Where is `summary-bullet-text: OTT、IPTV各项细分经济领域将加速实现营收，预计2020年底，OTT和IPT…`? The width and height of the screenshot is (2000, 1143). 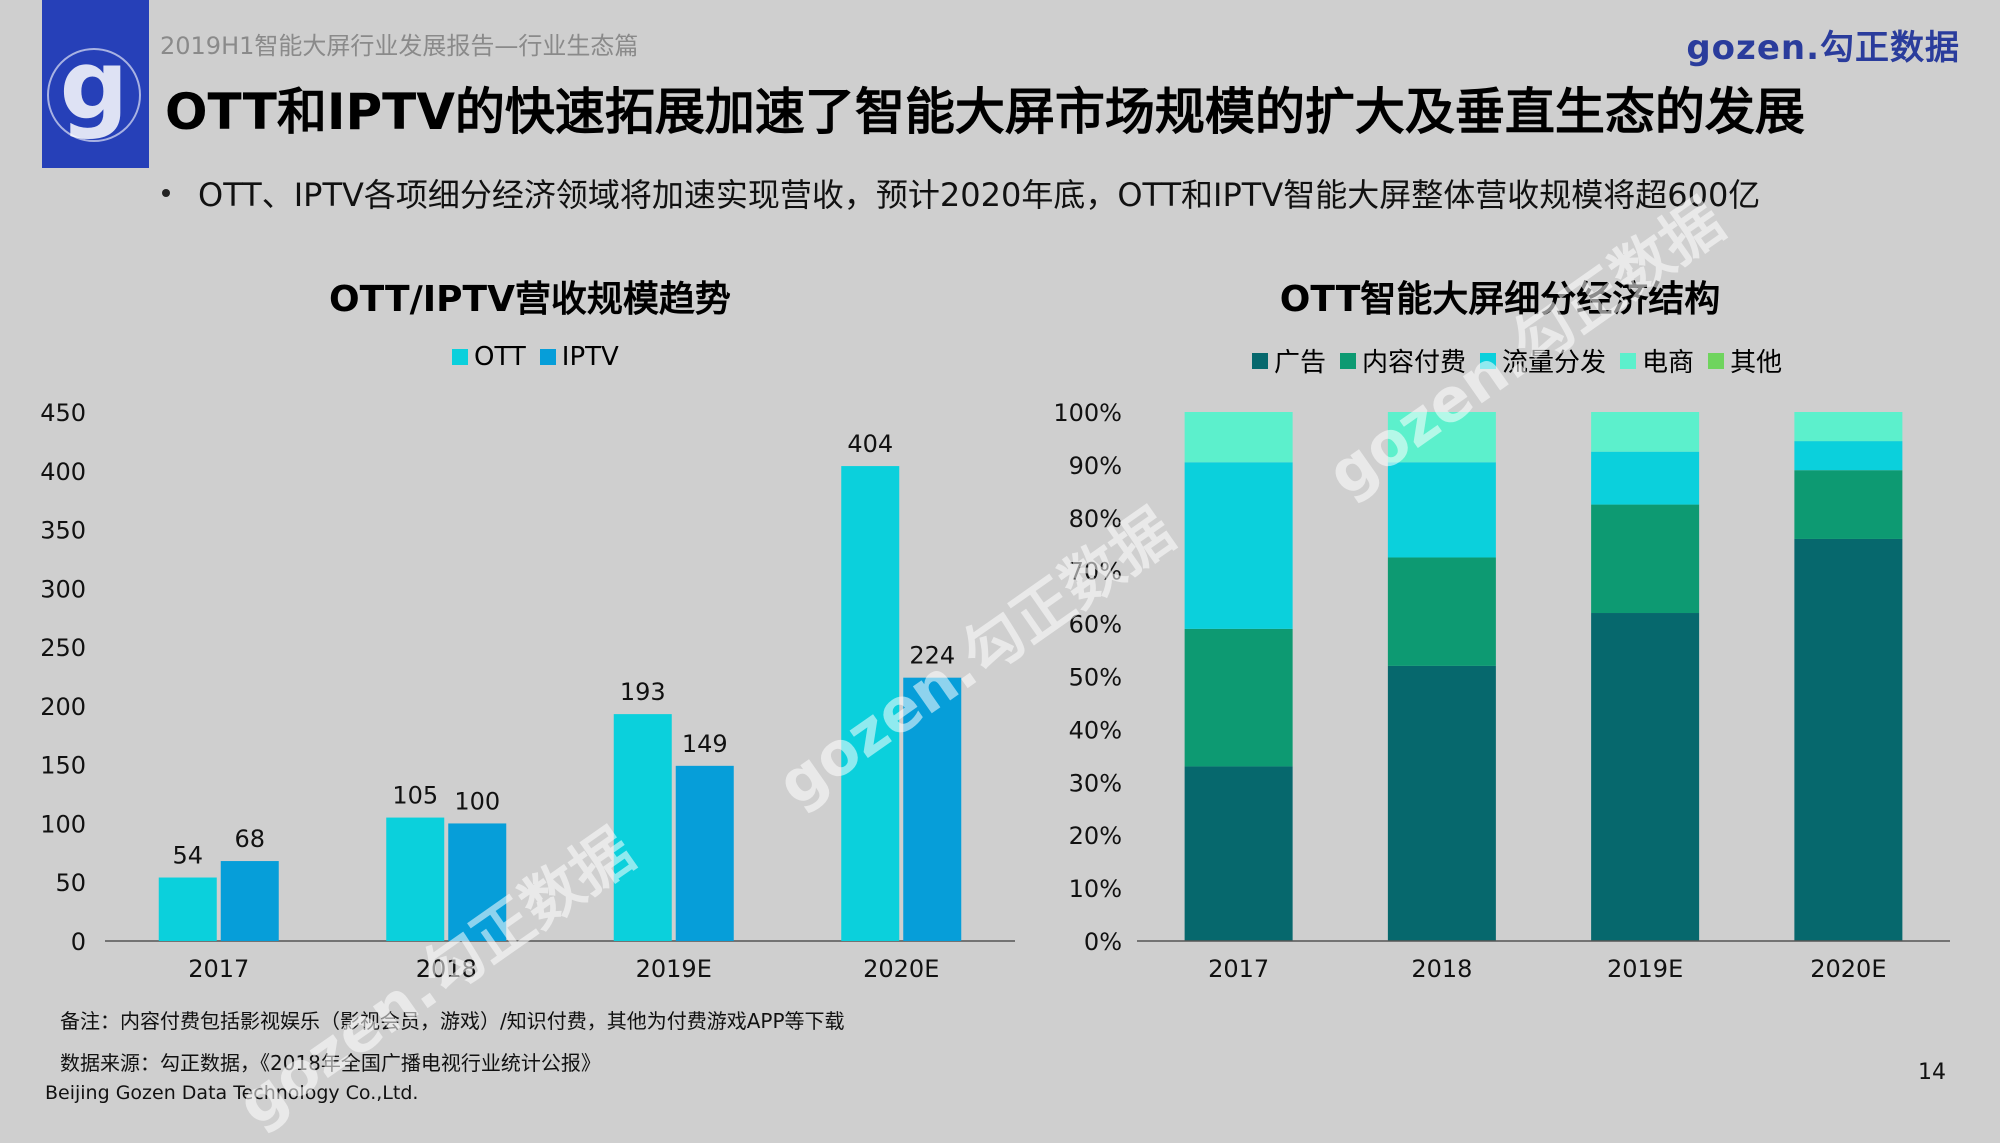 summary-bullet-text: OTT、IPTV各项细分经济领域将加速实现营收，预计2020年底，OTT和IPT… is located at coordinates (979, 195).